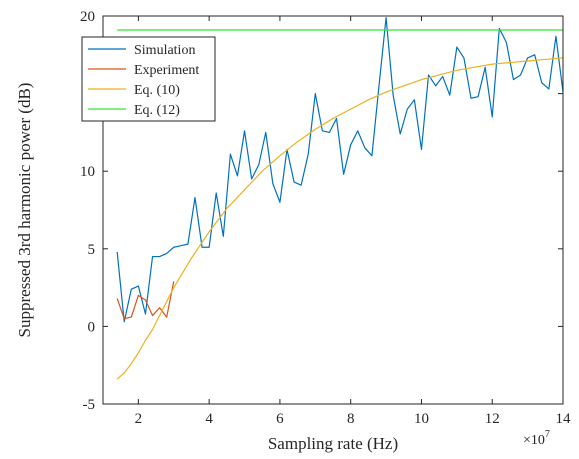 The width and height of the screenshot is (579, 459). I want to click on legend: Simulation Experiment Eq. (10) Eq. (12), so click(148, 79).